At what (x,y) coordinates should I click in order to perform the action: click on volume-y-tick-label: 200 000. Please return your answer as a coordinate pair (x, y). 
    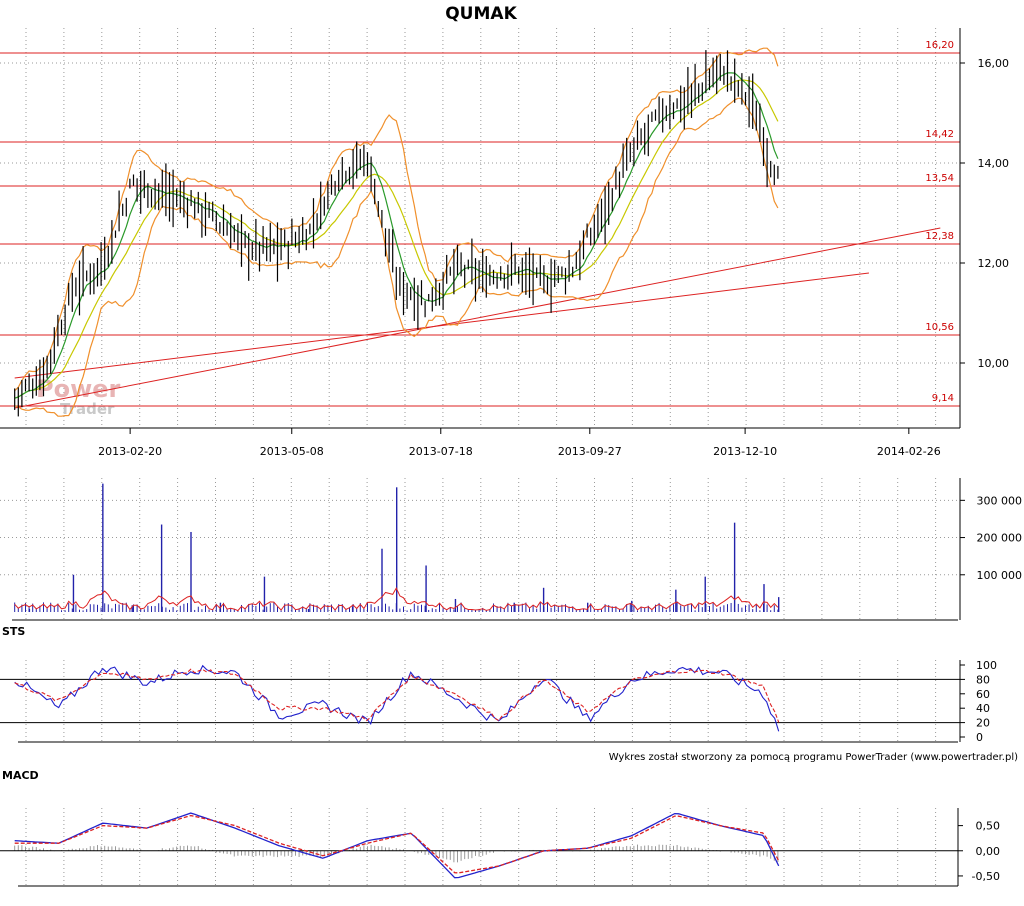
    Looking at the image, I should click on (1000, 538).